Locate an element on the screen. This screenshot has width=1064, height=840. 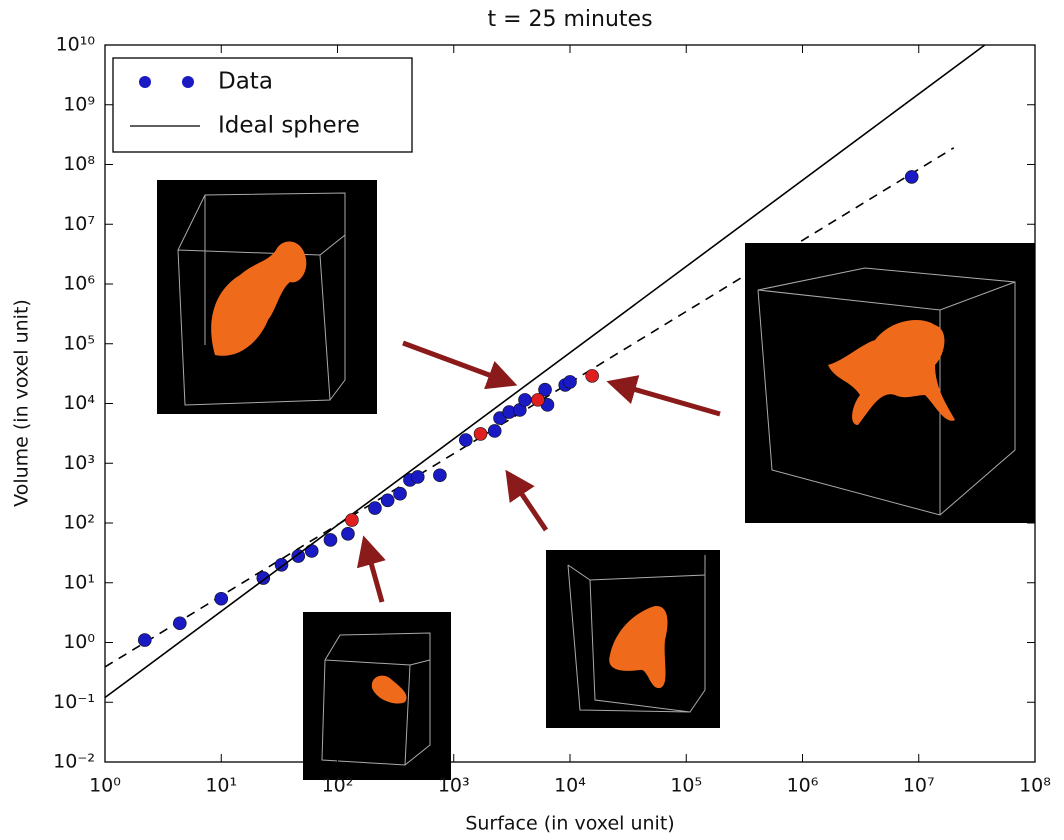
x-tick-label: 10⁴ is located at coordinates (570, 786).